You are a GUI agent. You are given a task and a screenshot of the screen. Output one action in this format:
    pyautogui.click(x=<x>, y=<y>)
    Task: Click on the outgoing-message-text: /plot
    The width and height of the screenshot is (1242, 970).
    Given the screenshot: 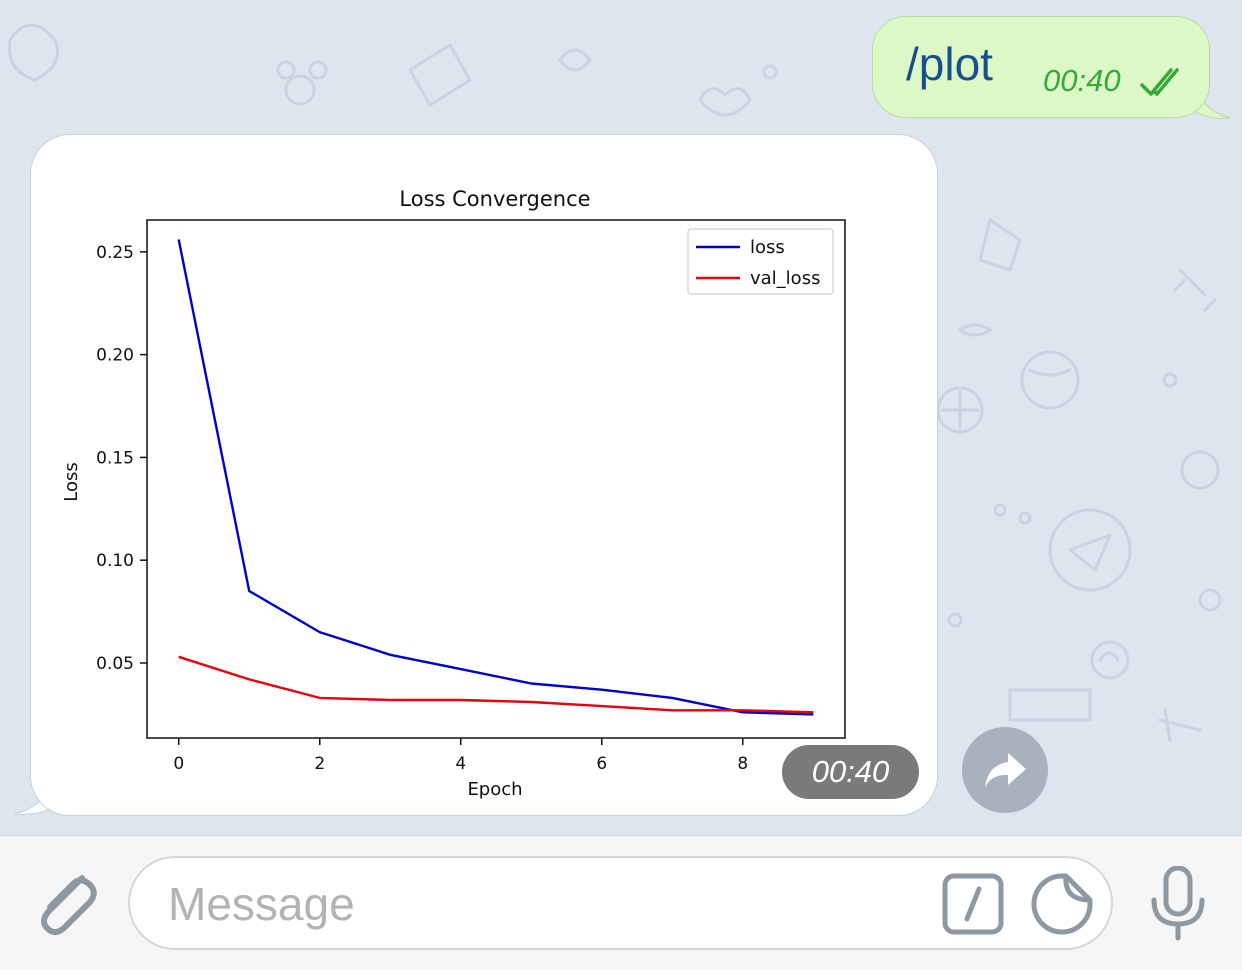 What is the action you would take?
    pyautogui.click(x=949, y=64)
    